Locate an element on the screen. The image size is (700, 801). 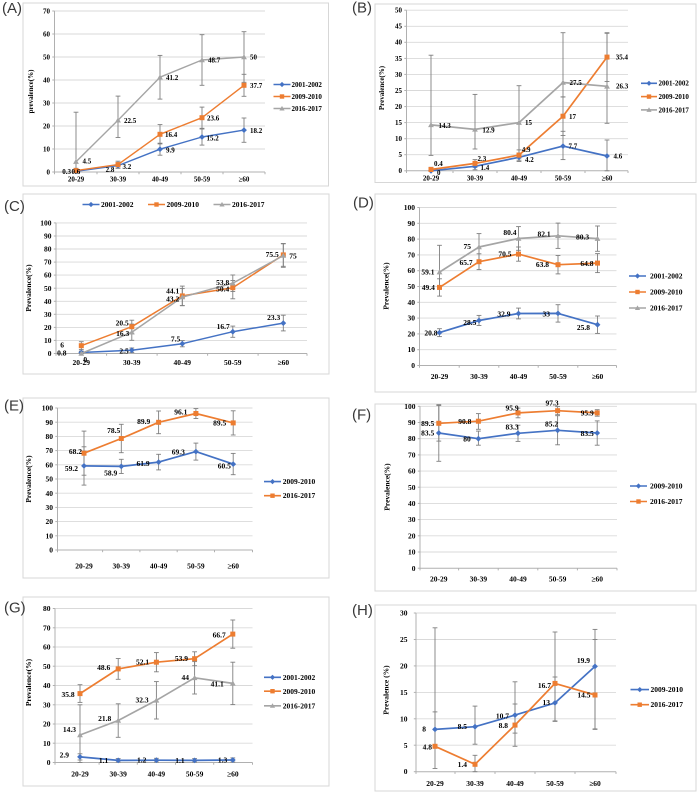
svg-text: 19.9 is located at coordinates (583, 660).